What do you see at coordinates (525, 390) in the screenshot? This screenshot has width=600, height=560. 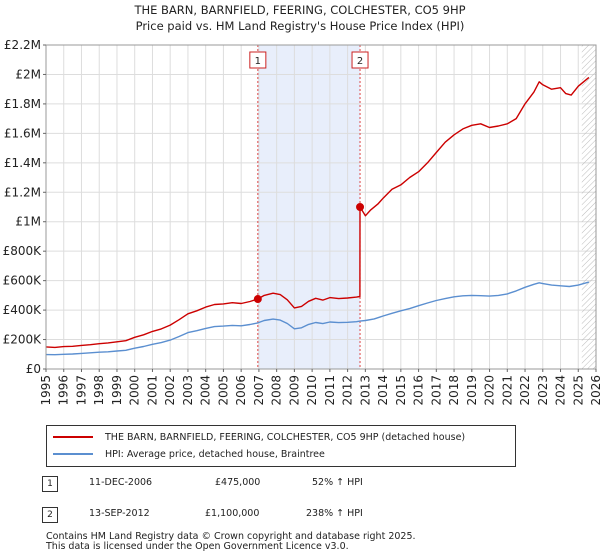 I see `x-tick-label: 2022` at bounding box center [525, 390].